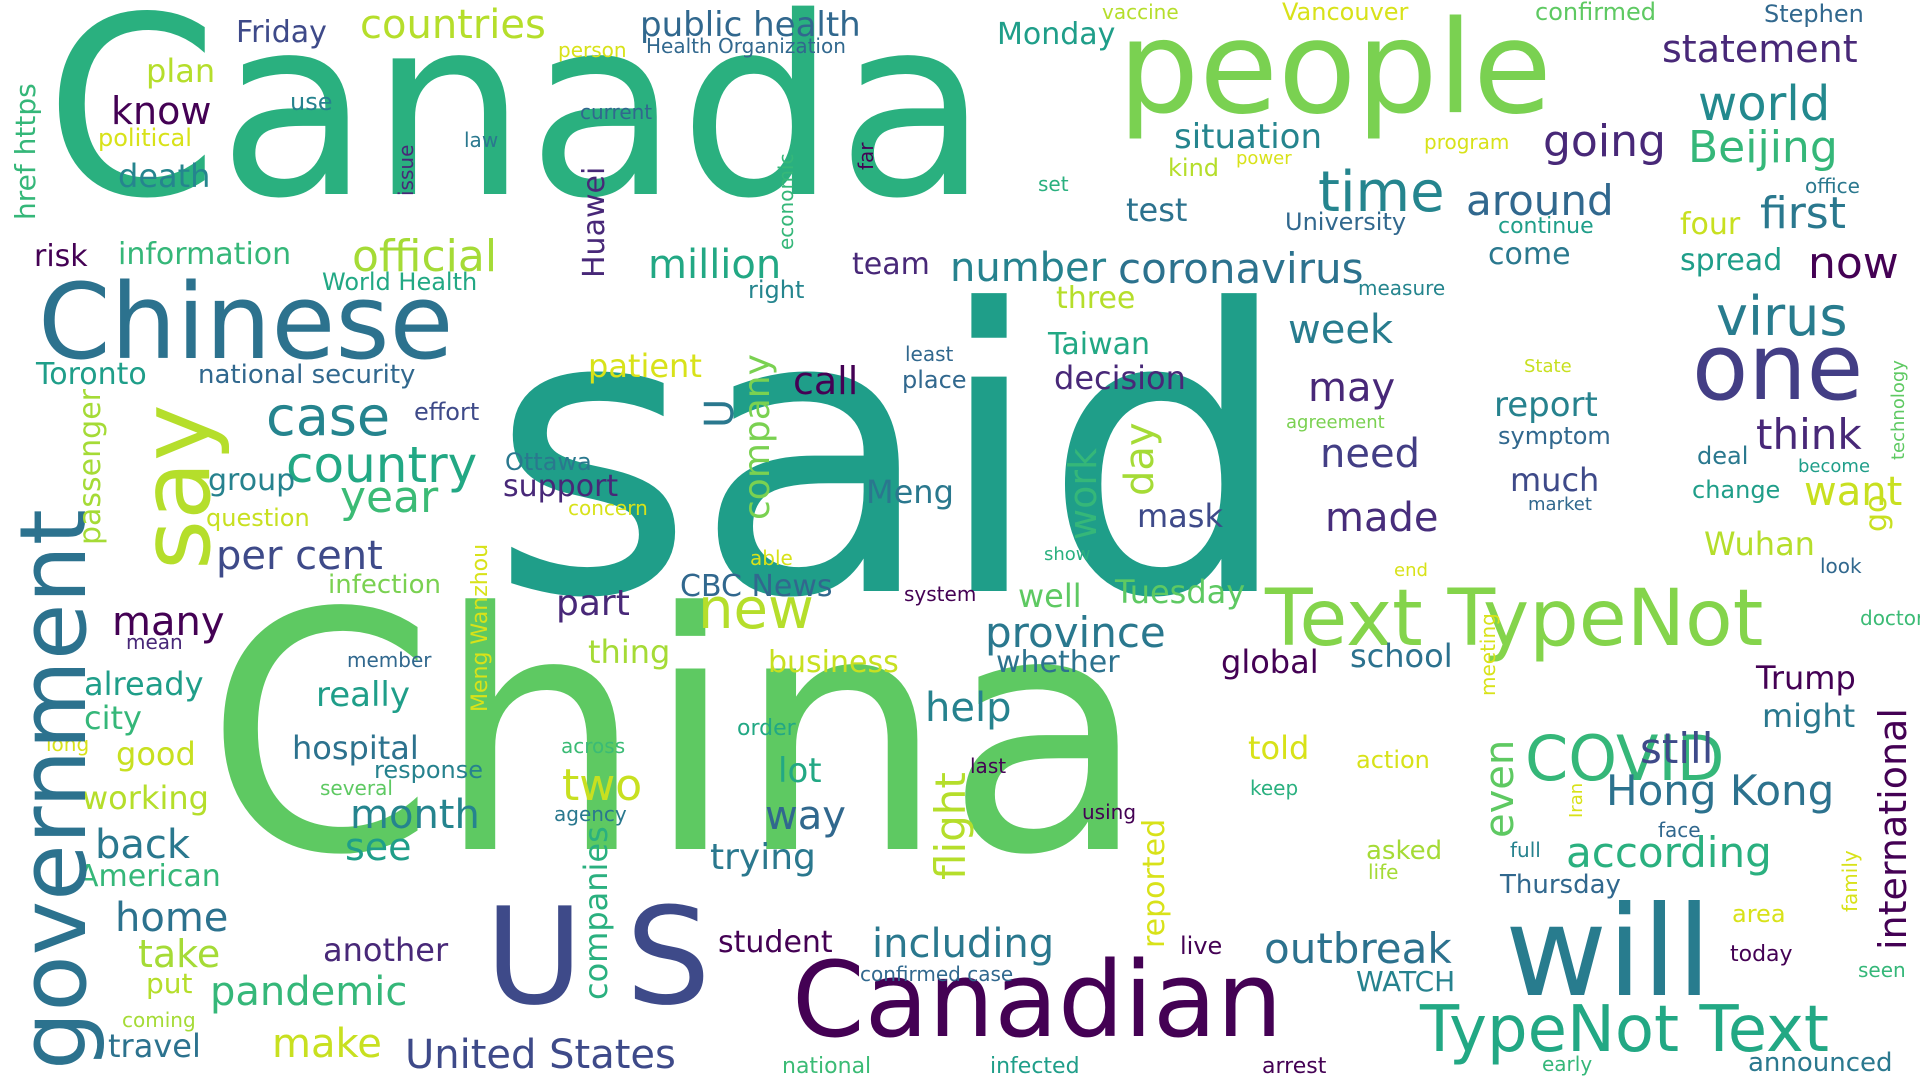 The height and width of the screenshot is (1080, 1920). Describe the element at coordinates (598, 957) in the screenshot. I see `word: U S` at that location.